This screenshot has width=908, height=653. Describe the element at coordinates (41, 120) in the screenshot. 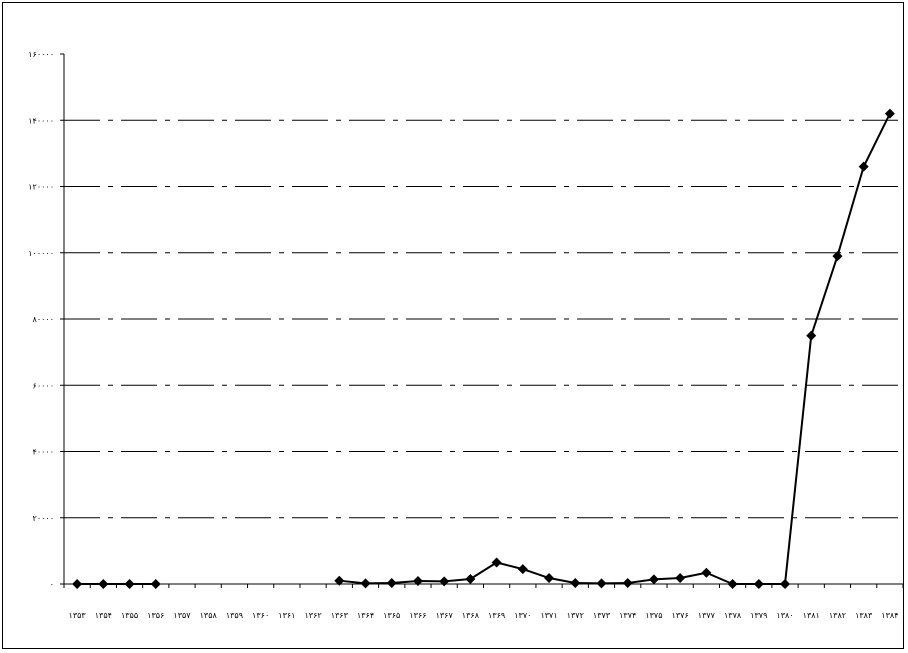

I see `y-tick-label: ۱۴۰۰۰۰` at that location.